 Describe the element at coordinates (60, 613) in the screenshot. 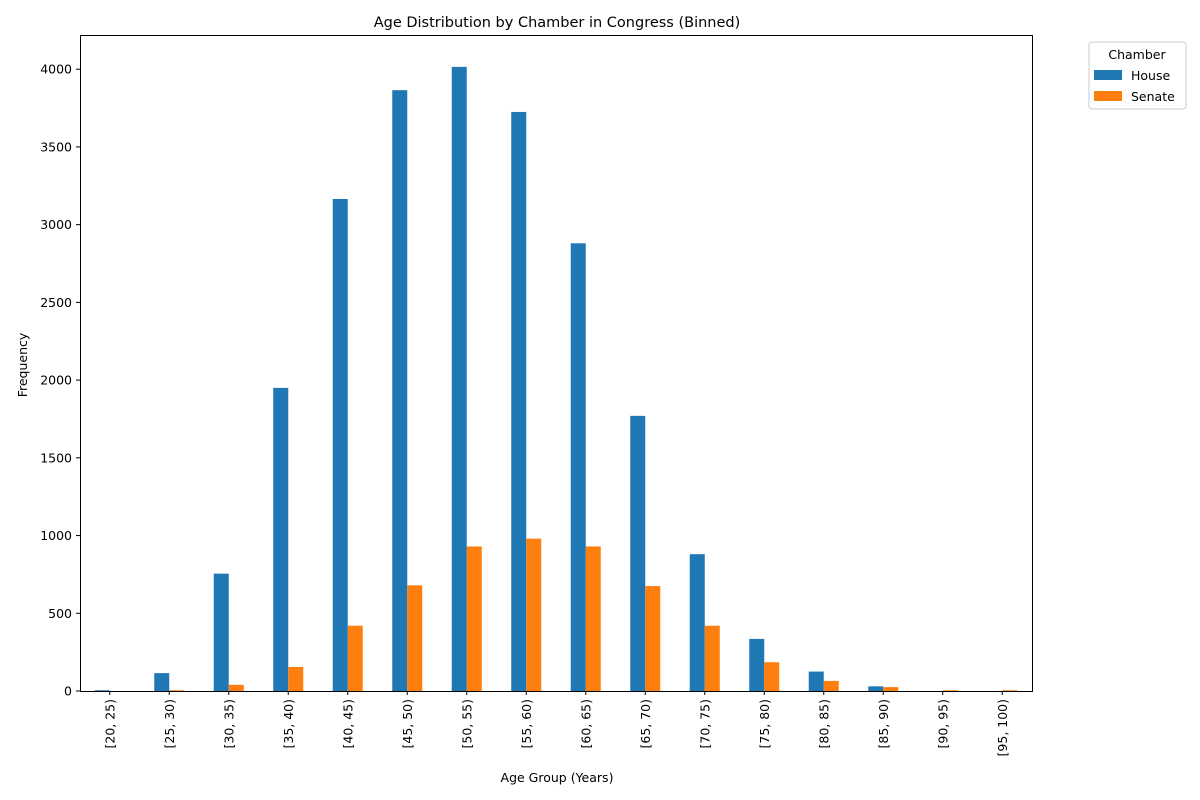

I see `y-tick-label: 500` at that location.